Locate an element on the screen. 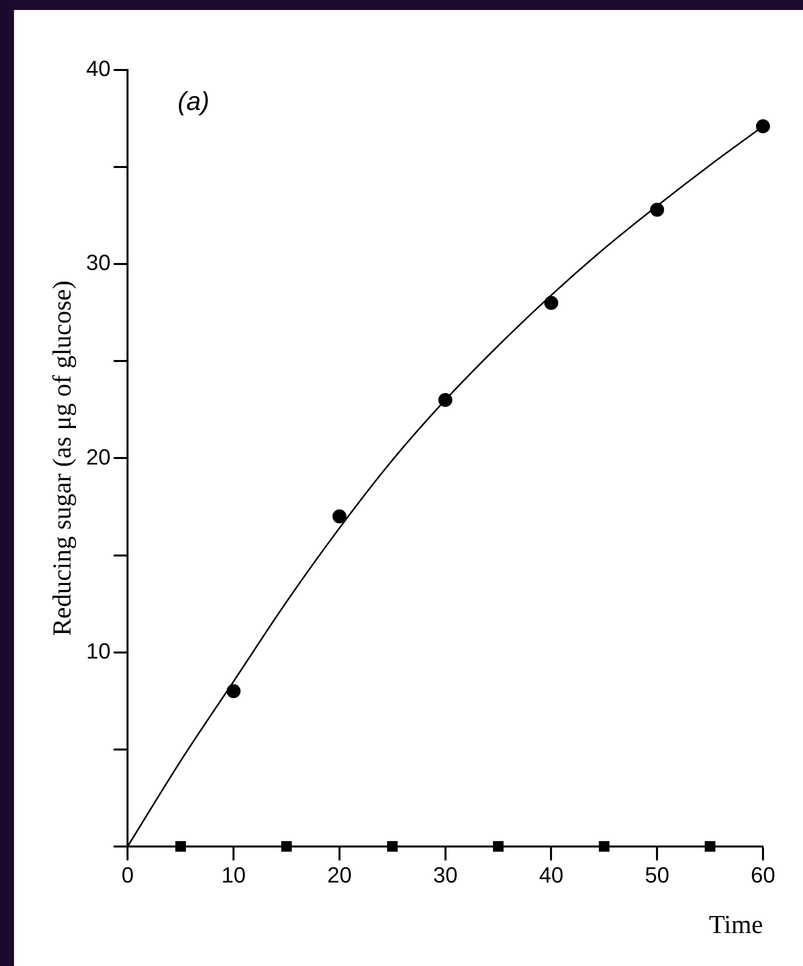  x-tick-label: 10 is located at coordinates (233, 875).